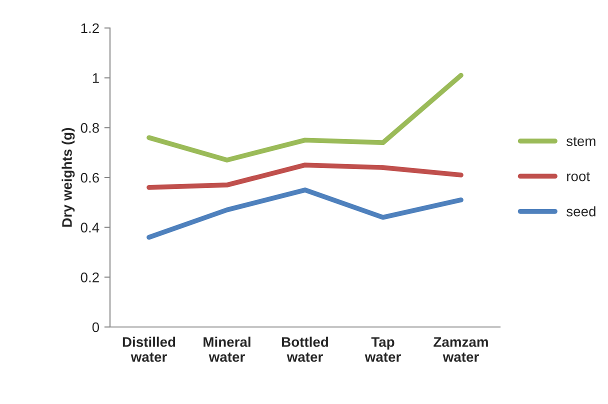 Image resolution: width=608 pixels, height=404 pixels. Describe the element at coordinates (227, 349) in the screenshot. I see `x-tick-label: Mineral water` at that location.